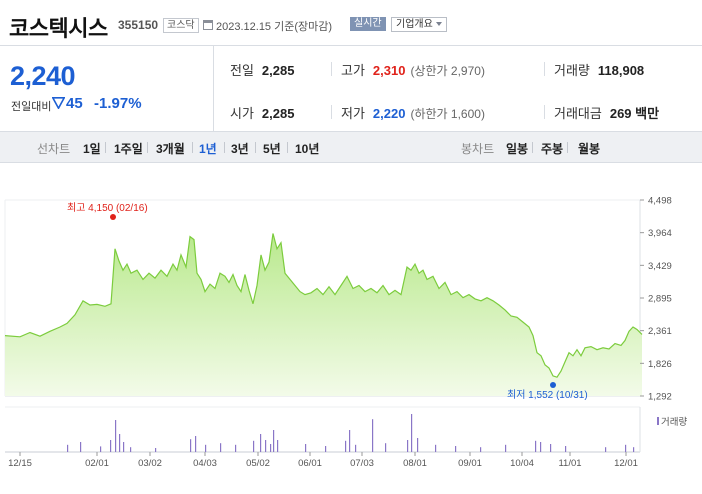 The width and height of the screenshot is (702, 494). Describe the element at coordinates (660, 233) in the screenshot. I see `y-tick-label: 3,964` at that location.